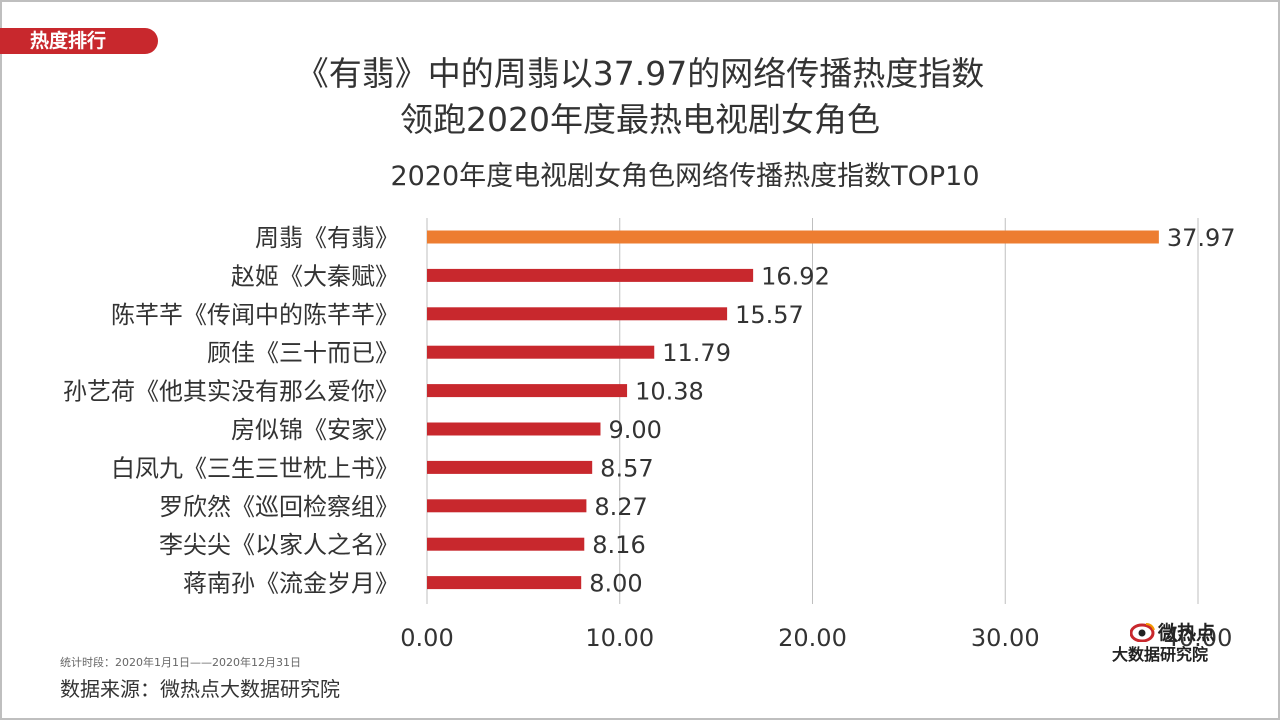  I want to click on category-label: 陈芊芊《传闻中的陈芊芊》, so click(255, 315).